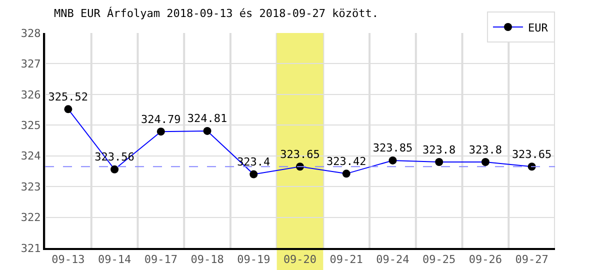  What do you see at coordinates (216, 13) in the screenshot?
I see `chart-title: MNB EUR Árfolyam 2018-09-13 és 2018-09-27 között.` at bounding box center [216, 13].